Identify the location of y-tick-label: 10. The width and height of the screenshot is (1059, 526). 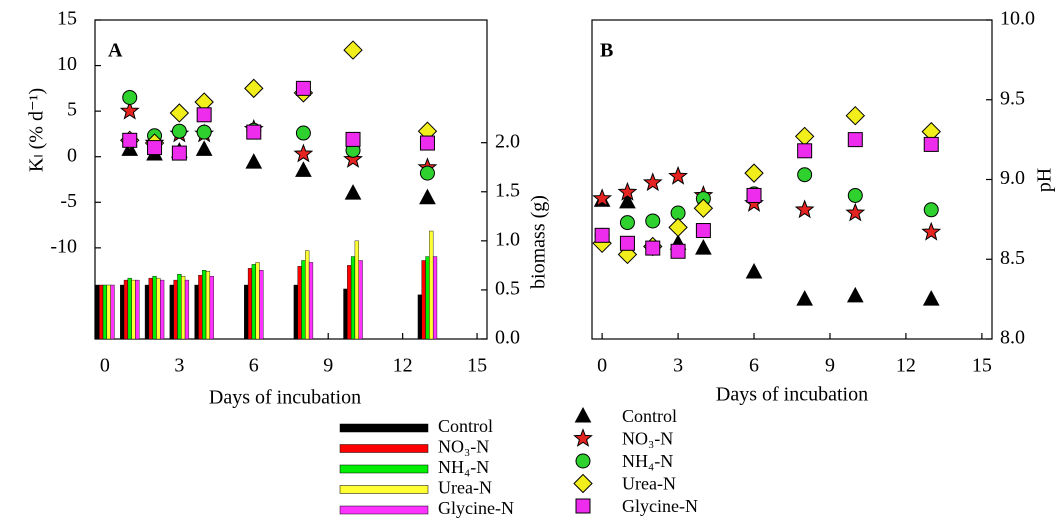
(67, 64).